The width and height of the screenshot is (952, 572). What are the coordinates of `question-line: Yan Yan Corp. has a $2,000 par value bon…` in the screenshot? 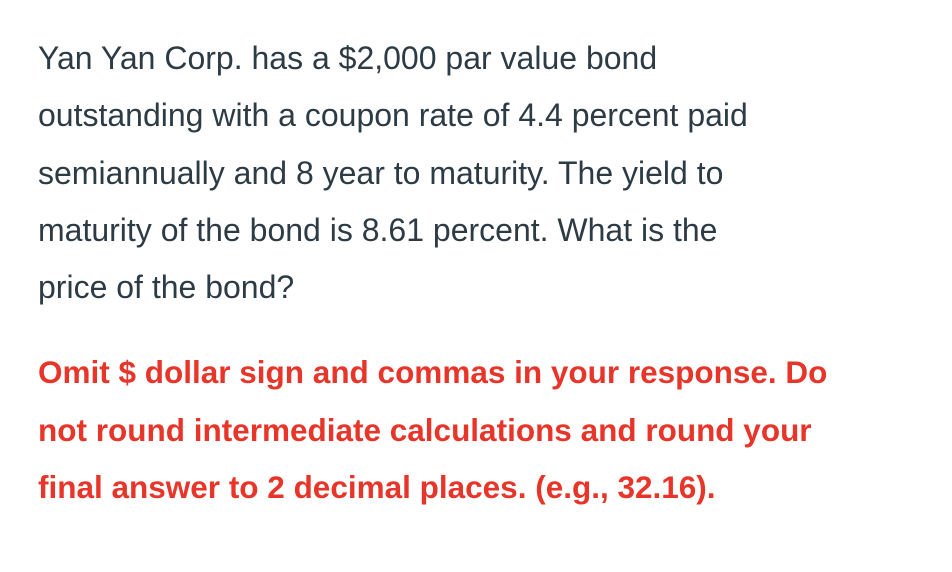 It's located at (348, 58).